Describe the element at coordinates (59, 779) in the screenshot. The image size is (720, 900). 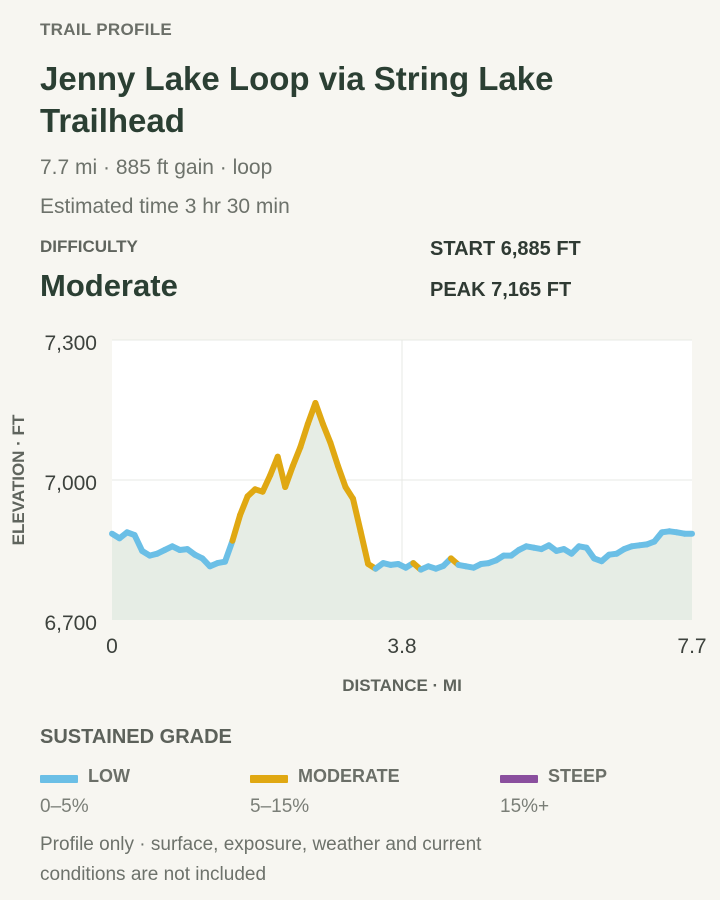
I see `legend-swatch-low` at that location.